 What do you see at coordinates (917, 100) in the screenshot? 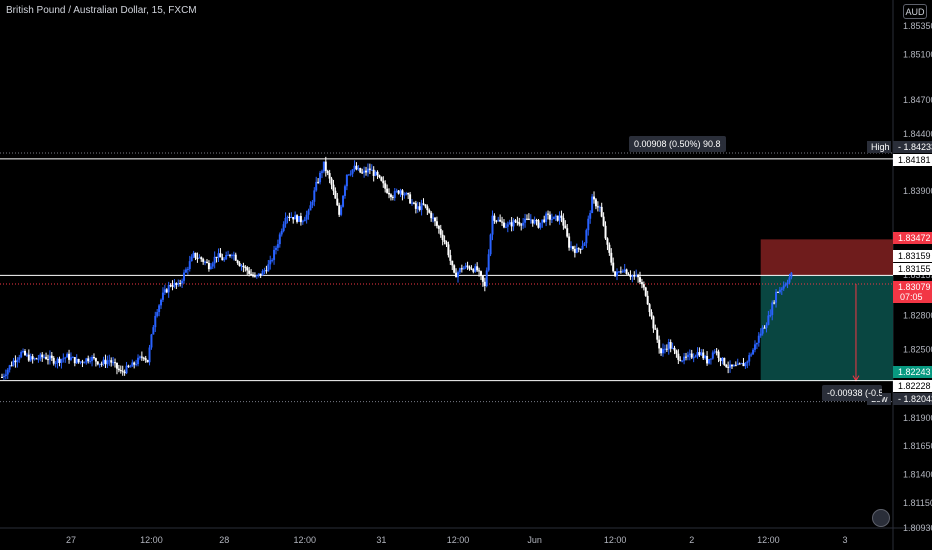
I see `price-tick-label: 1.84700` at bounding box center [917, 100].